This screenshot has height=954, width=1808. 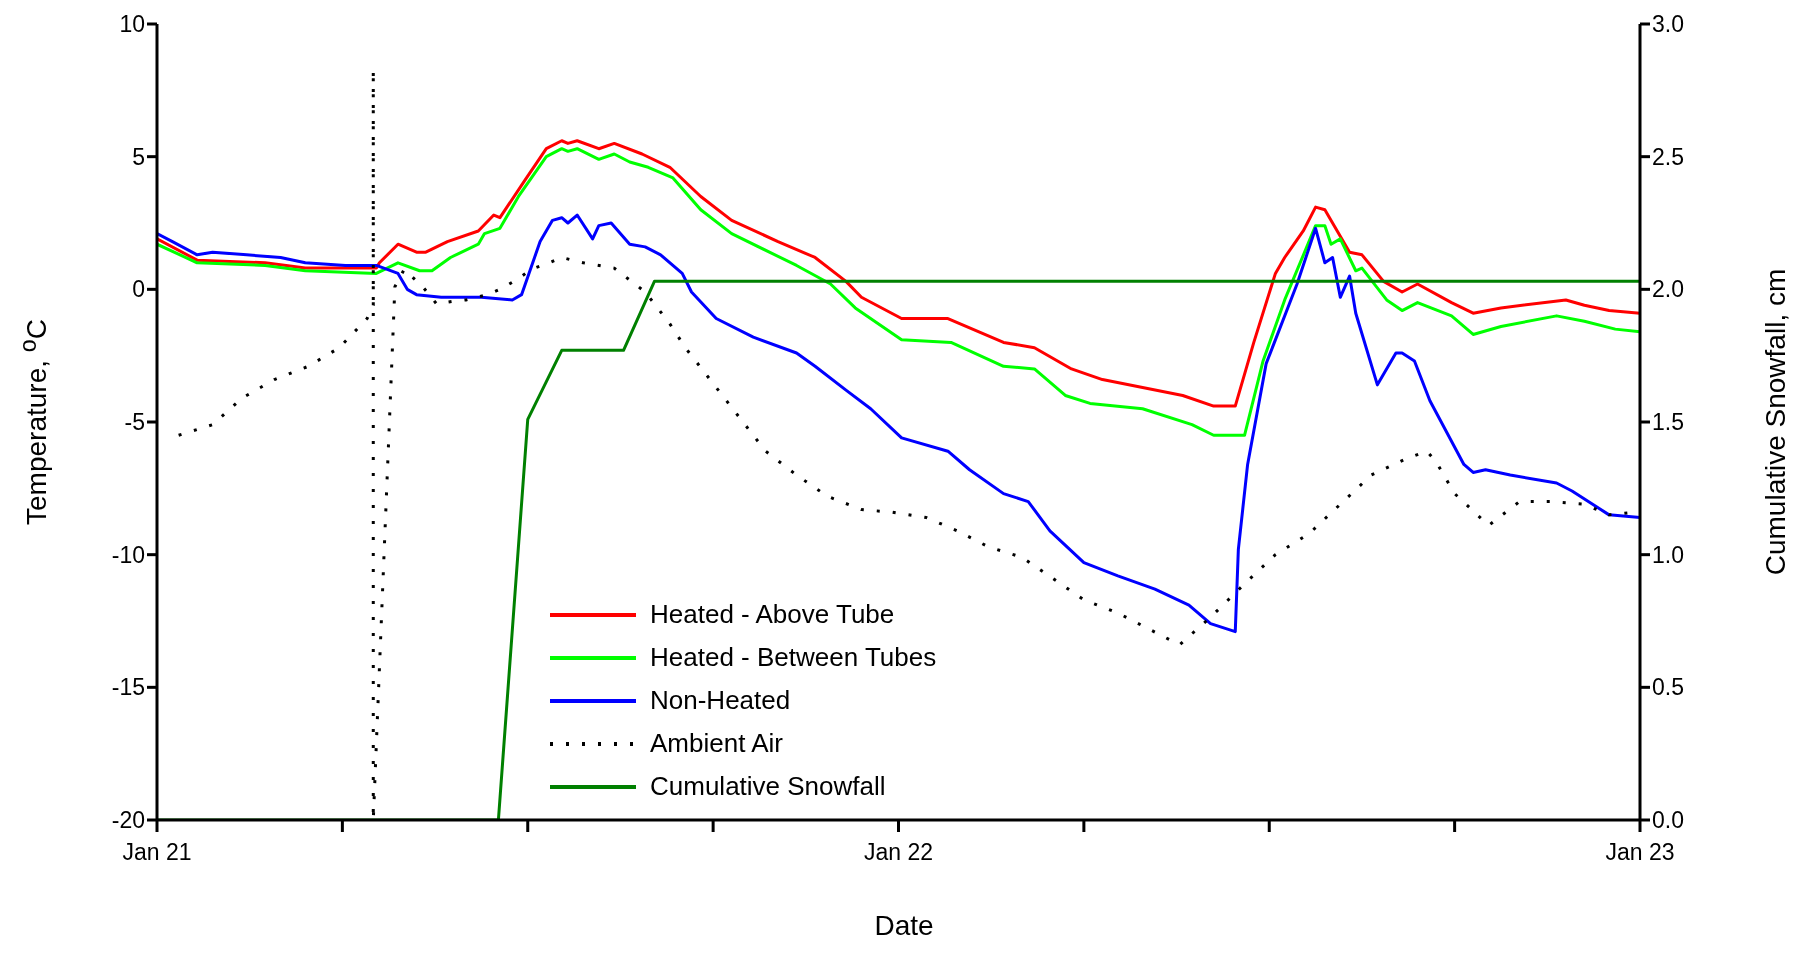 What do you see at coordinates (128, 820) in the screenshot?
I see `y-tick-label: -20` at bounding box center [128, 820].